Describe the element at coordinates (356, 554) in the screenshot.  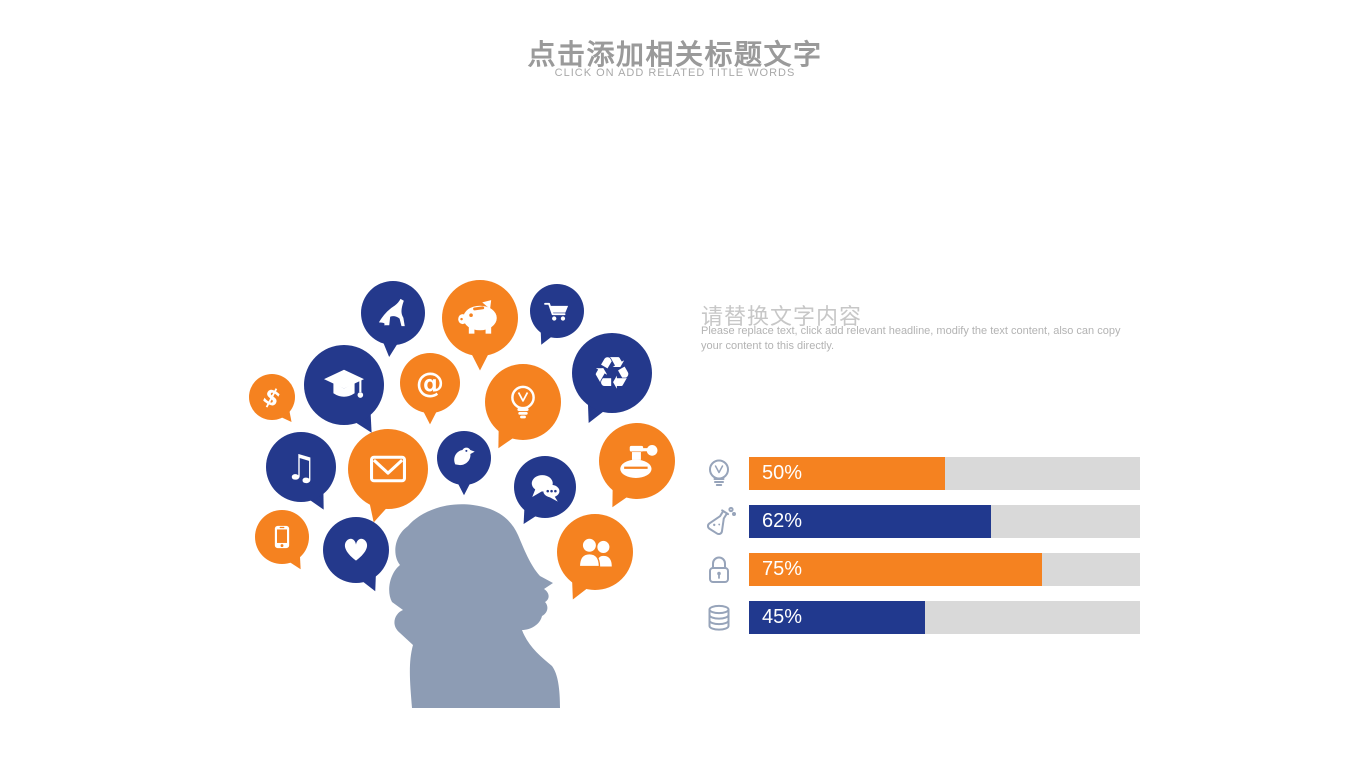
I see `bubble-heart` at that location.